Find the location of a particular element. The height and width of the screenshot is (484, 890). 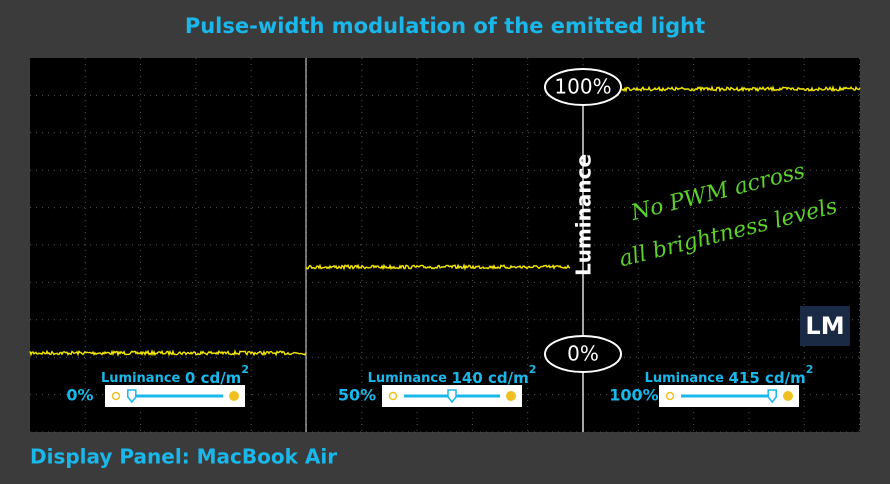

luminance-value: 0 cd/m is located at coordinates (213, 378).